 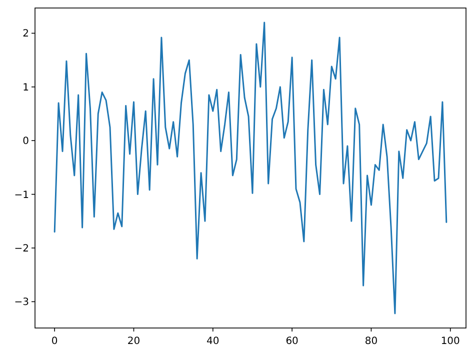 What do you see at coordinates (450, 341) in the screenshot?
I see `x-tick-label: 100` at bounding box center [450, 341].